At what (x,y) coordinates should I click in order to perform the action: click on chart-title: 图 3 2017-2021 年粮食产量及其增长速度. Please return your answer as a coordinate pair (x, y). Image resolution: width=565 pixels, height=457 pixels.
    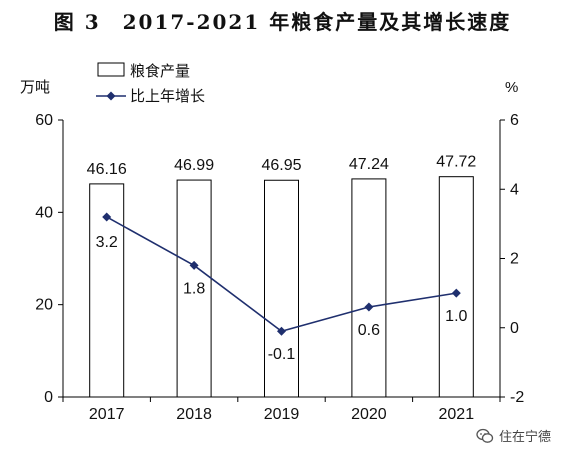
    Looking at the image, I should click on (282, 22).